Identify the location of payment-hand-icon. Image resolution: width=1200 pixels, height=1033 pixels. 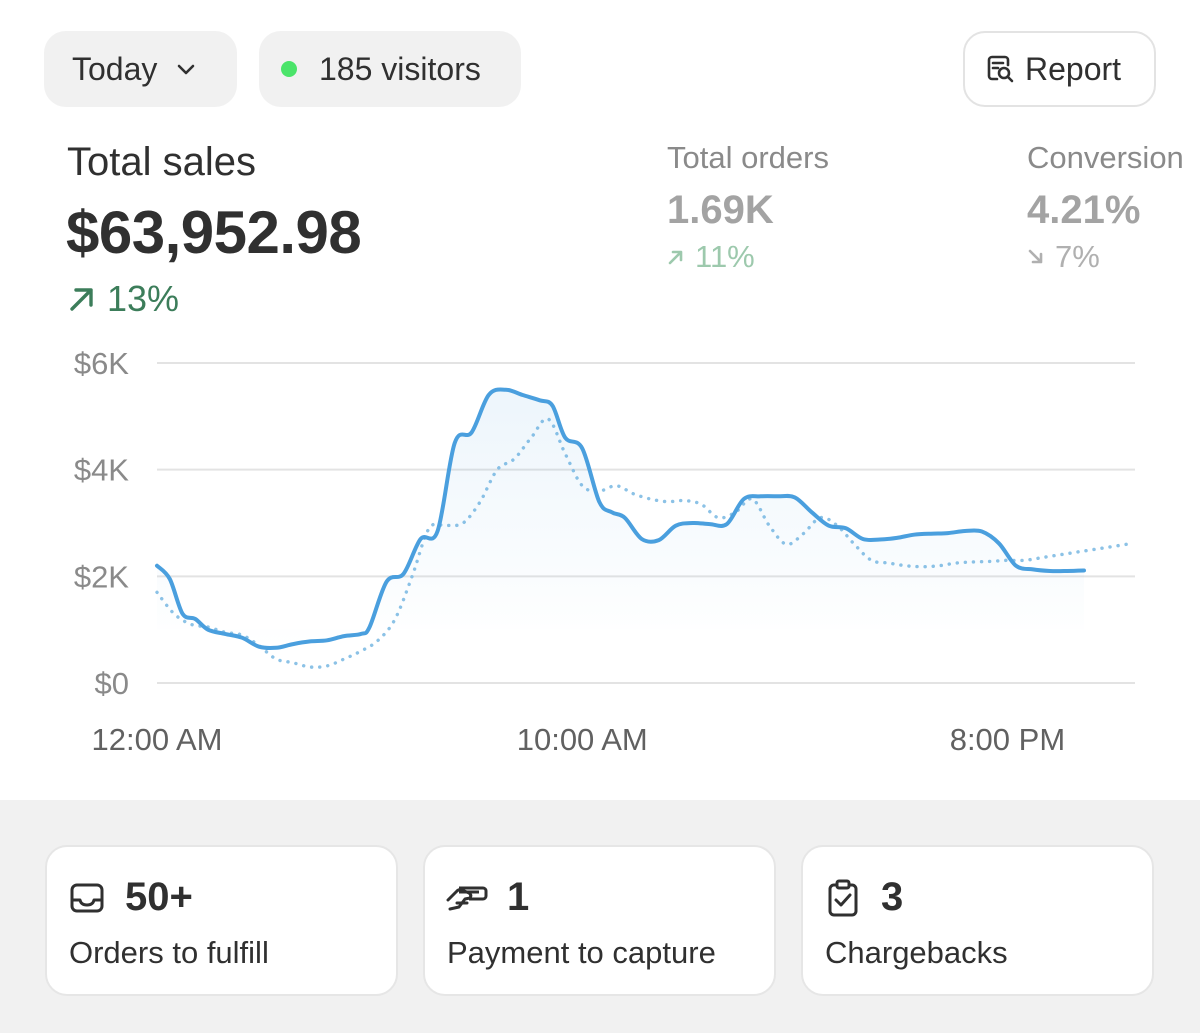
(467, 898).